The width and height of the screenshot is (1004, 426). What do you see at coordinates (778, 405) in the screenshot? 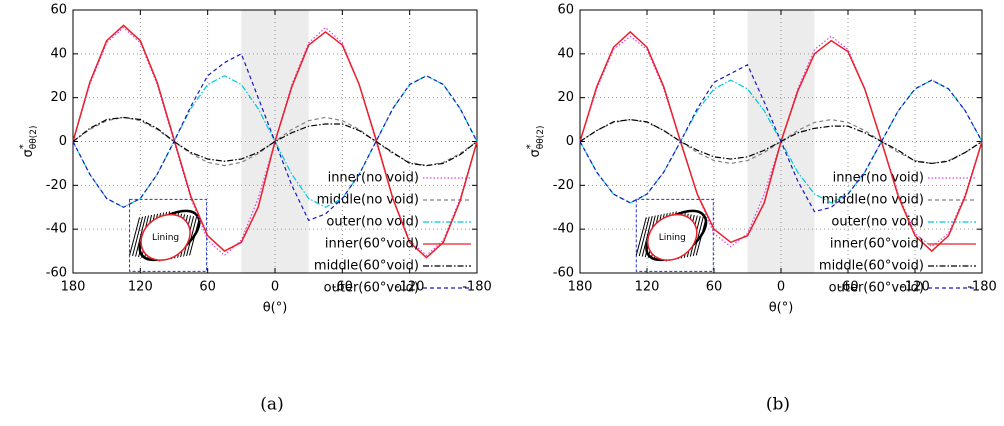
I see `caption: (b)` at bounding box center [778, 405].